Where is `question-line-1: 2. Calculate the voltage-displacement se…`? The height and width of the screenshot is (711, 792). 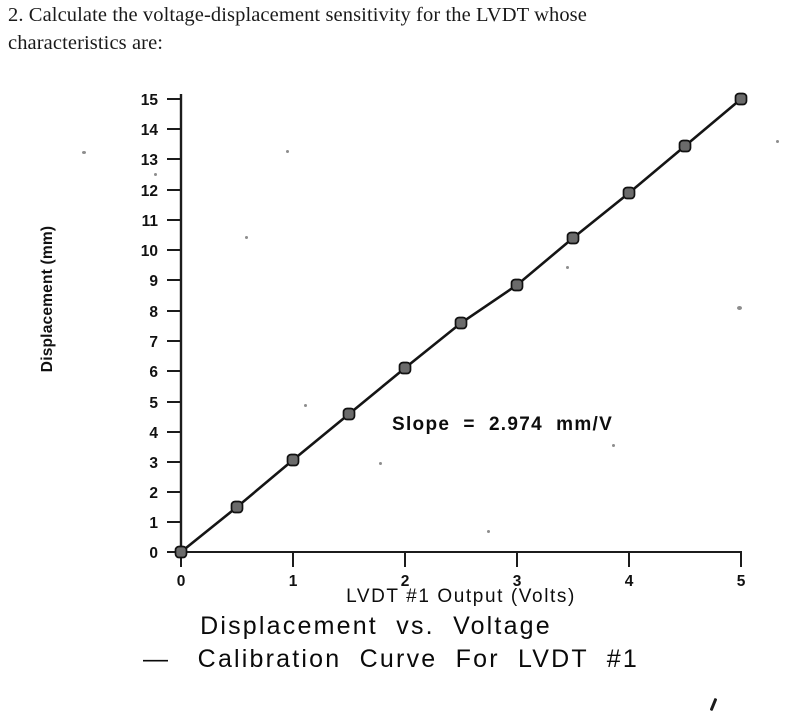
question-line-1: 2. Calculate the voltage-displacement se… is located at coordinates (297, 15).